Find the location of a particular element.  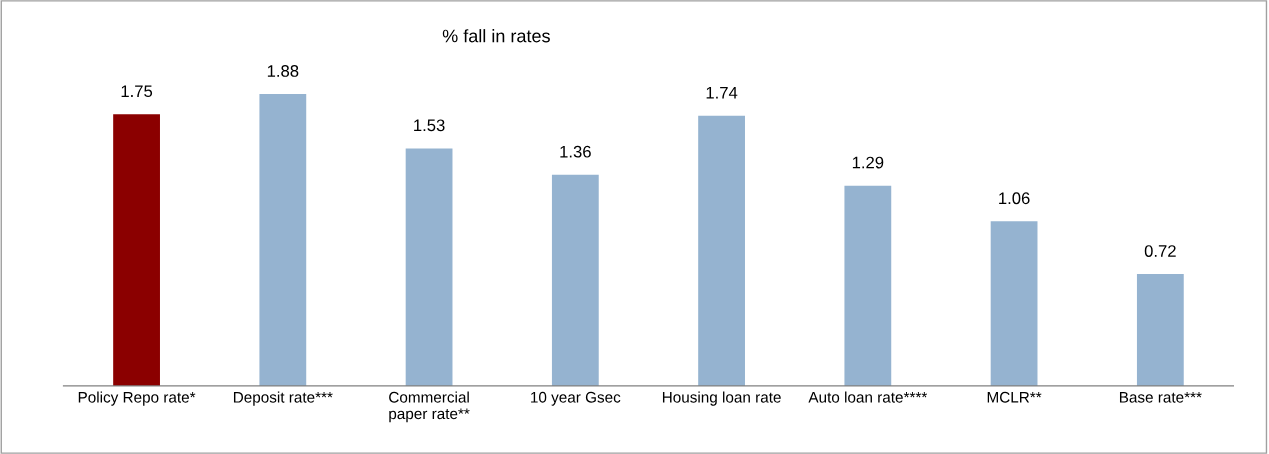

x-tick-label: Policy Repo rate* is located at coordinates (137, 398).